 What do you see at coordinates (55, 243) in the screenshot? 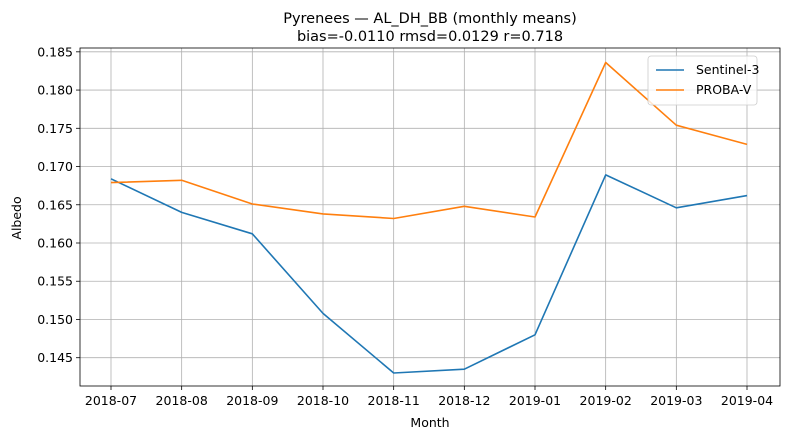
I see `y-tick-label: 0.160` at bounding box center [55, 243].